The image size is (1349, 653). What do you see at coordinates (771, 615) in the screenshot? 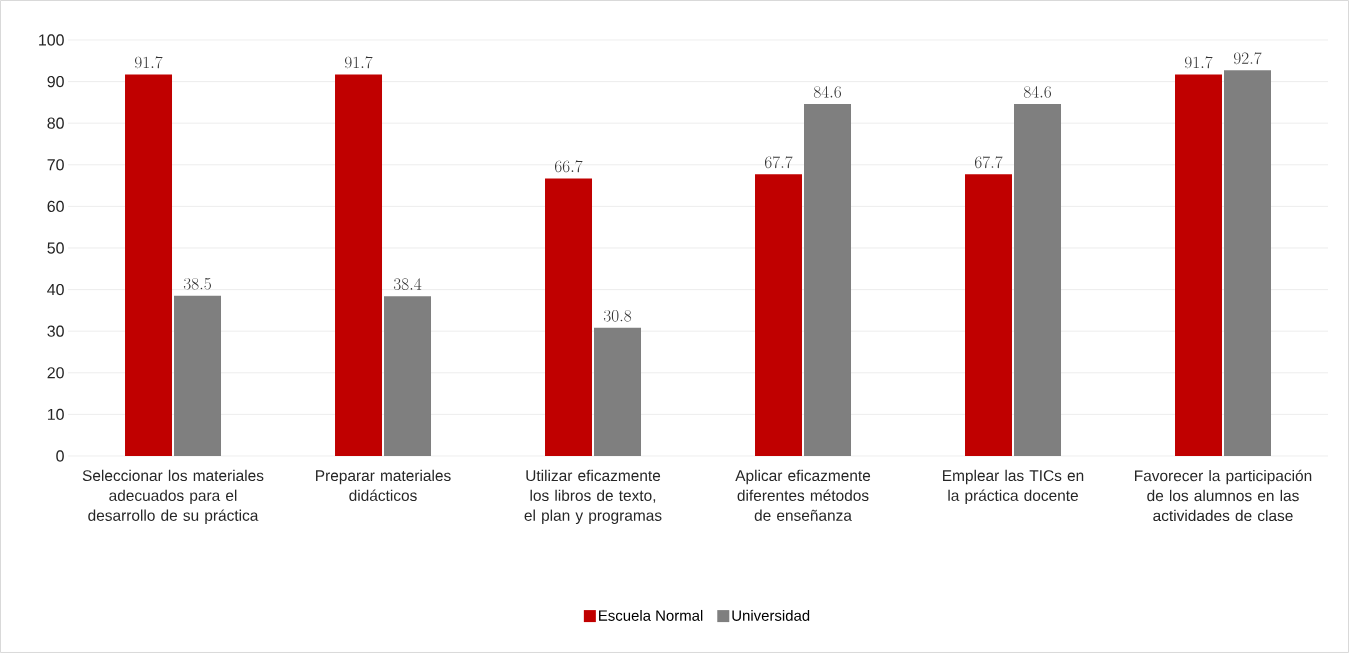
I see `legend-label: Universidad` at bounding box center [771, 615].